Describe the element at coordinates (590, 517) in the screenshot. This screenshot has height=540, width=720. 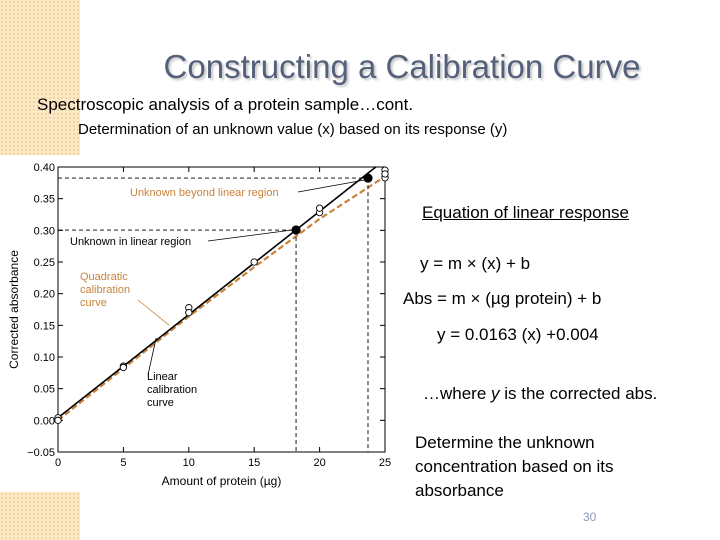
I see `page-number: 30` at that location.